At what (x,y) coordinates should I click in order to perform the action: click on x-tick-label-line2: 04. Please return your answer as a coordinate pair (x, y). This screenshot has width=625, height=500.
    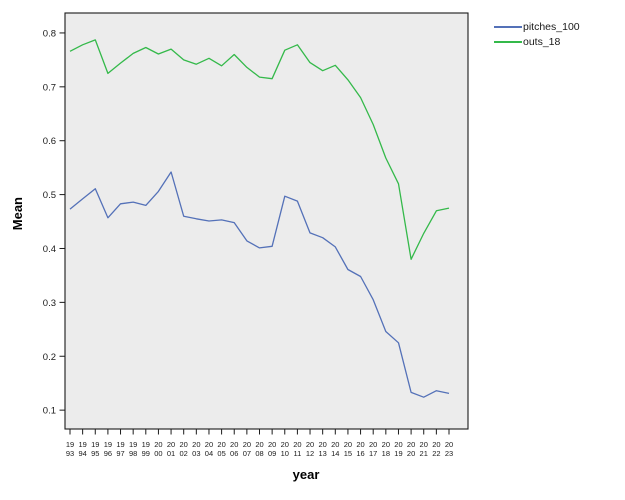
    Looking at the image, I should click on (209, 453).